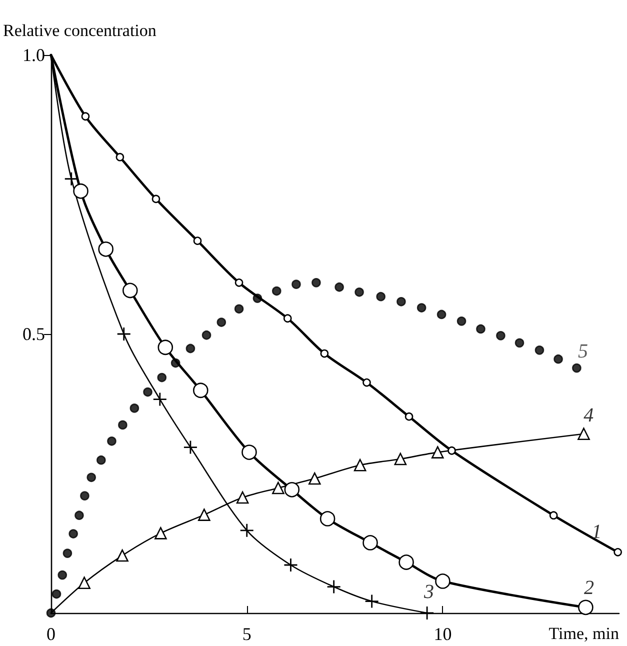  Describe the element at coordinates (589, 587) in the screenshot. I see `series-label: 2` at that location.